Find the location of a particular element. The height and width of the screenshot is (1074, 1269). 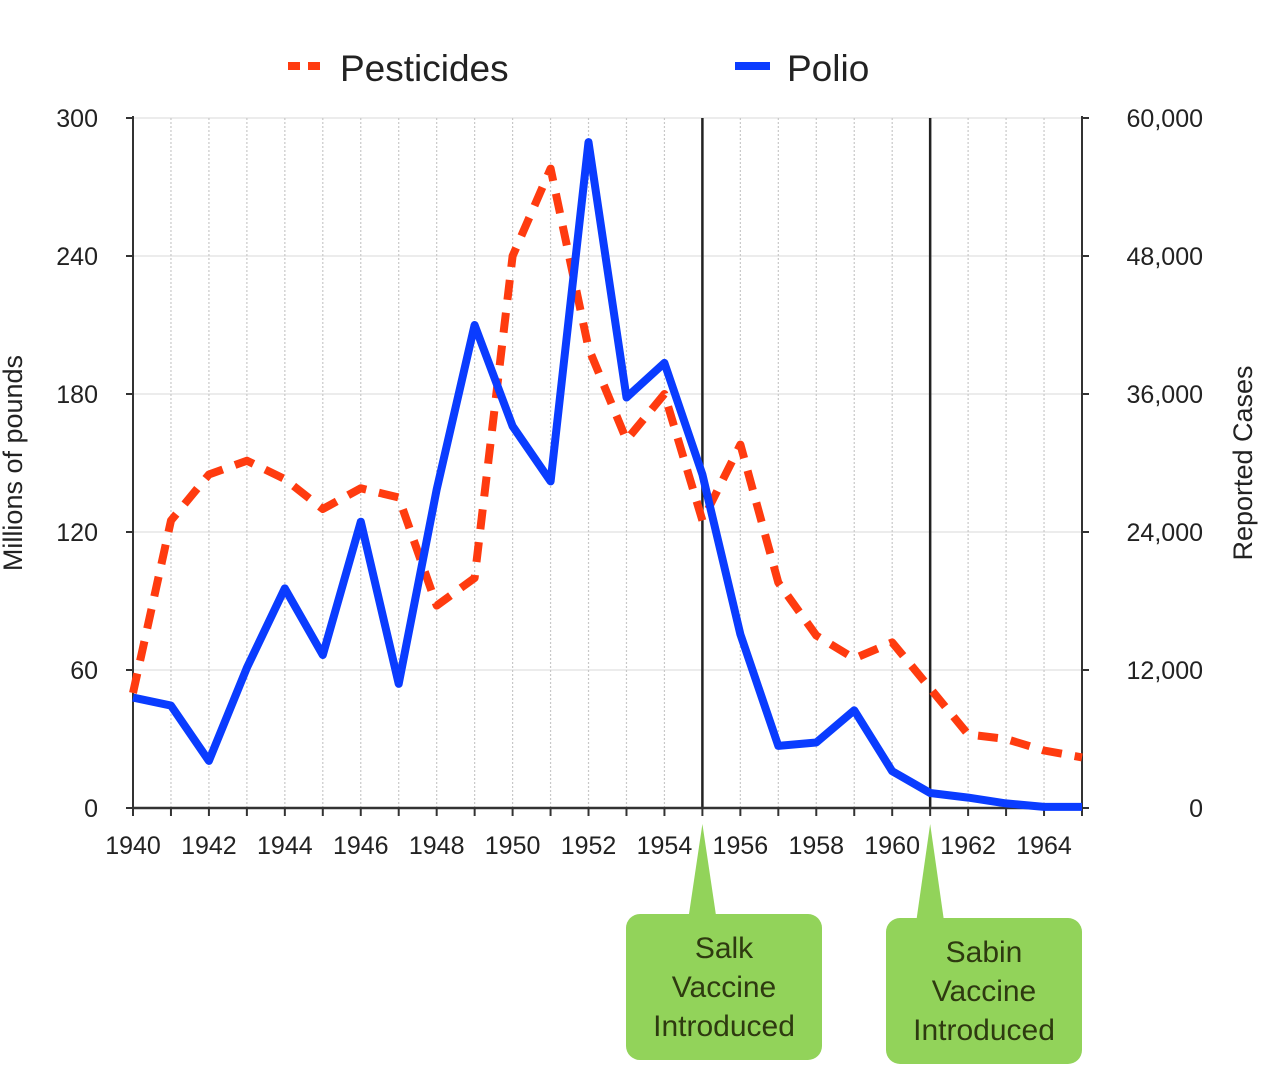

left-tick-label: 180 is located at coordinates (77, 395).